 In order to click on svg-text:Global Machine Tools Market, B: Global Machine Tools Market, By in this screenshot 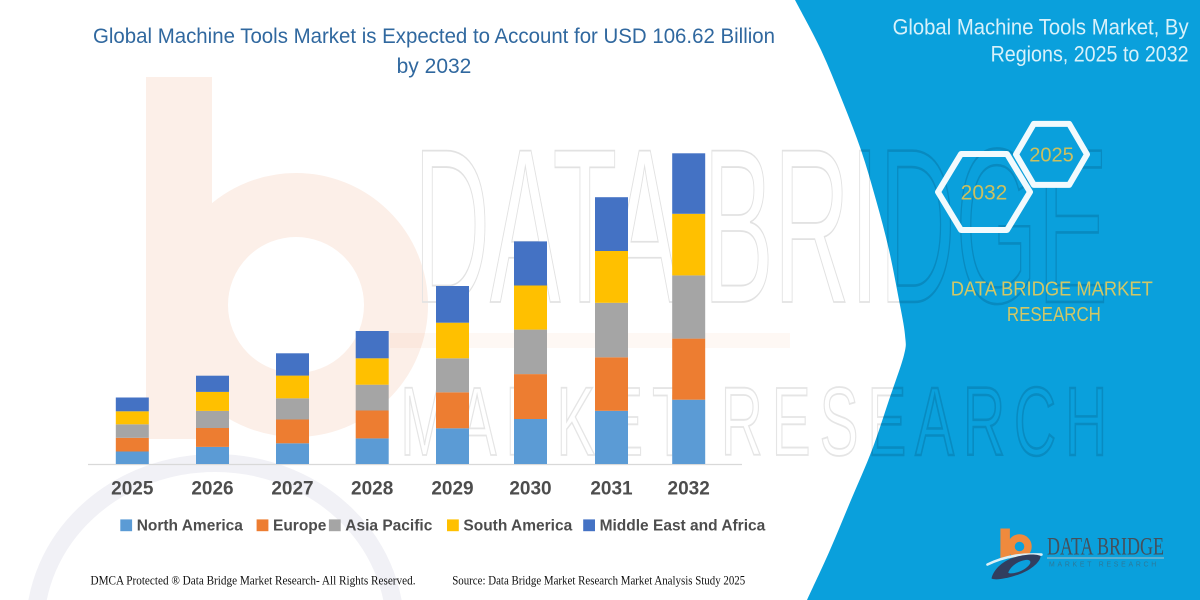, I will do `click(1041, 27)`.